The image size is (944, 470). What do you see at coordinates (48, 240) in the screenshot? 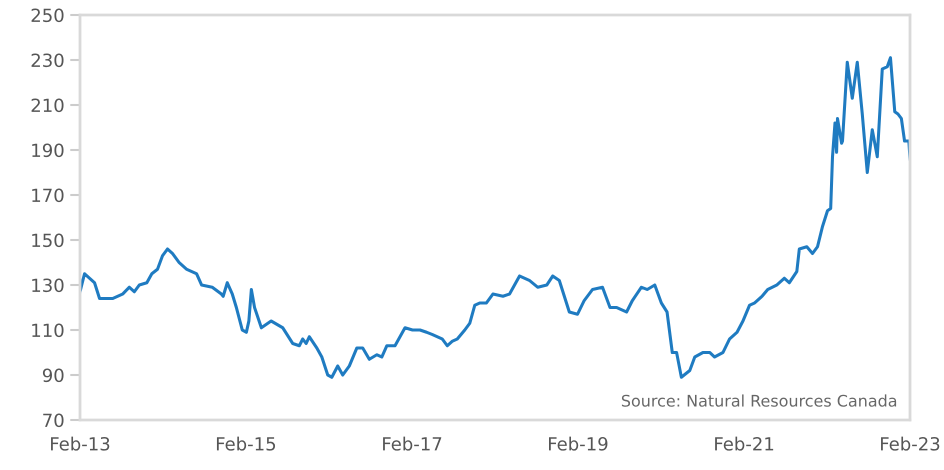
I see `y-tick-label: 150` at bounding box center [48, 240].